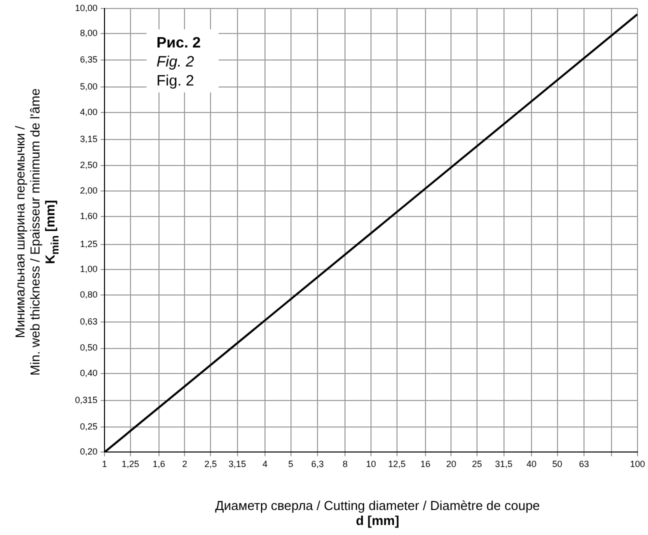 The image size is (648, 535). I want to click on x-tick-label: 1, so click(105, 464).